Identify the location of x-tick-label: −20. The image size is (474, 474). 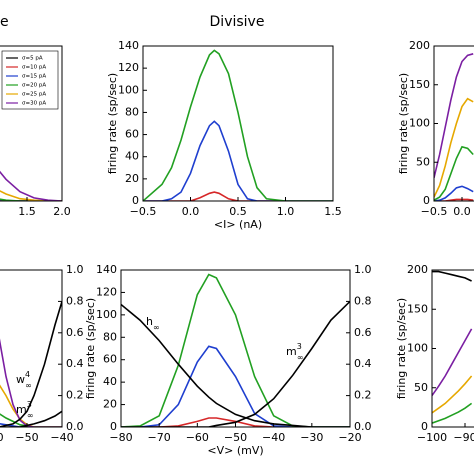
(349, 437).